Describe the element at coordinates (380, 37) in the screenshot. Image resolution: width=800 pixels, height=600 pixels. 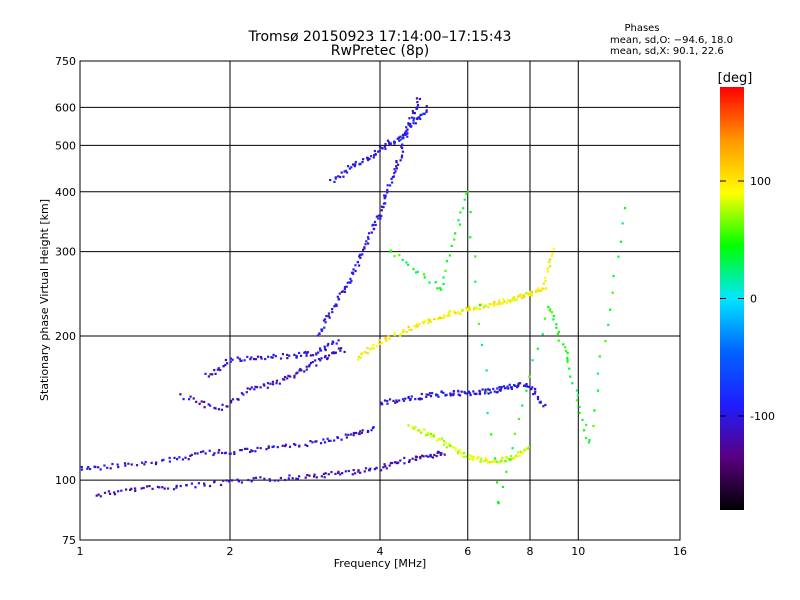
I see `chart-title: Tromsø 20150923 17:14:00–17:15:43` at that location.